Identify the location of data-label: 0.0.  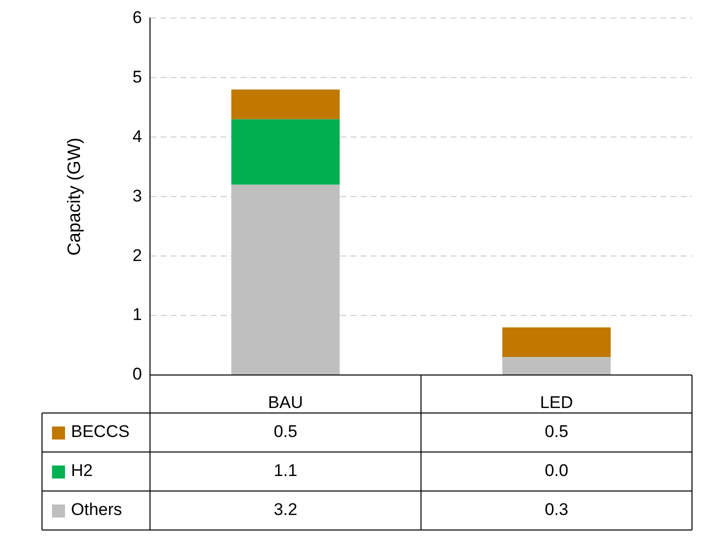
(556, 470).